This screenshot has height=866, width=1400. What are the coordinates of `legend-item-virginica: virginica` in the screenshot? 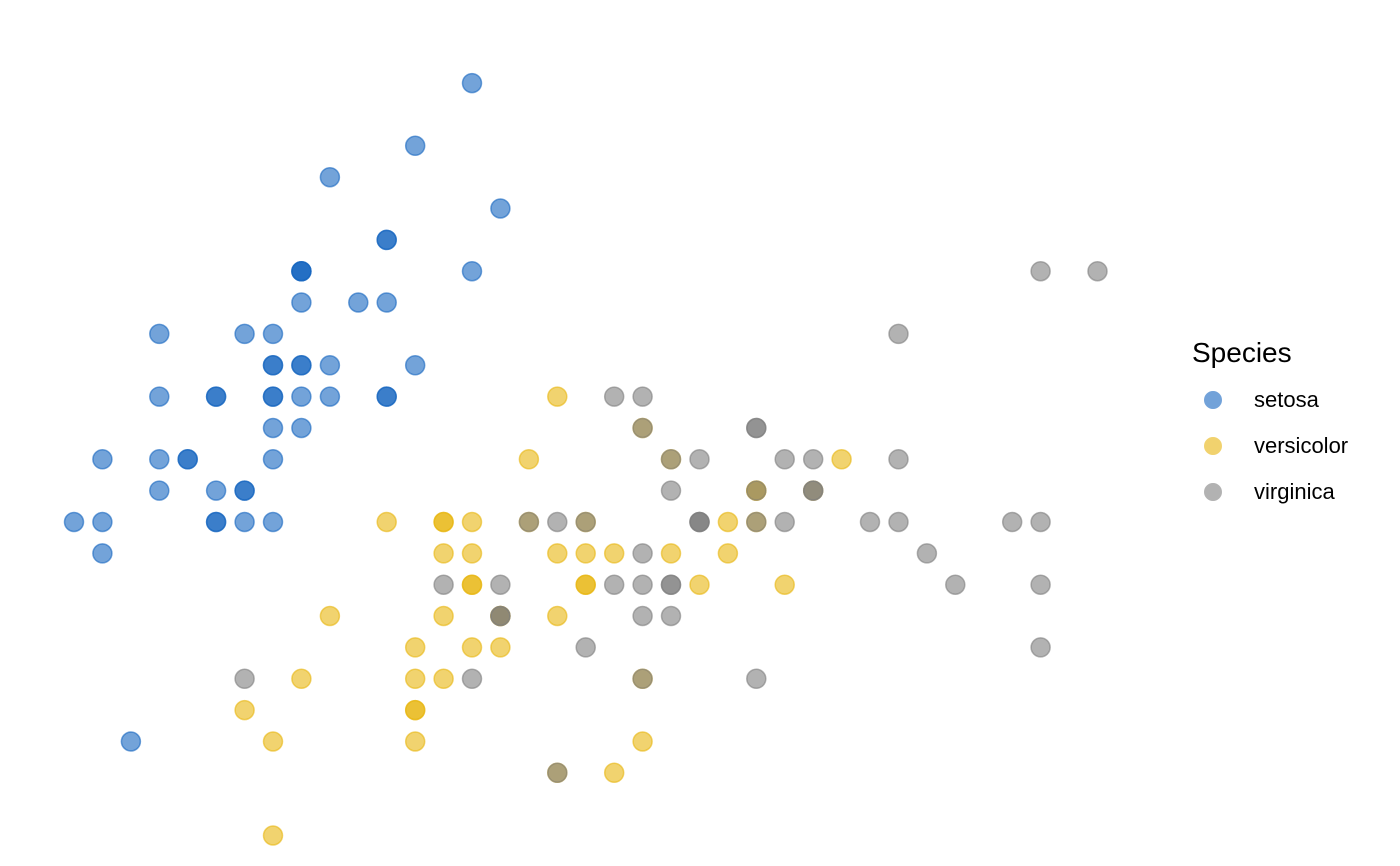 It's located at (1263, 497).